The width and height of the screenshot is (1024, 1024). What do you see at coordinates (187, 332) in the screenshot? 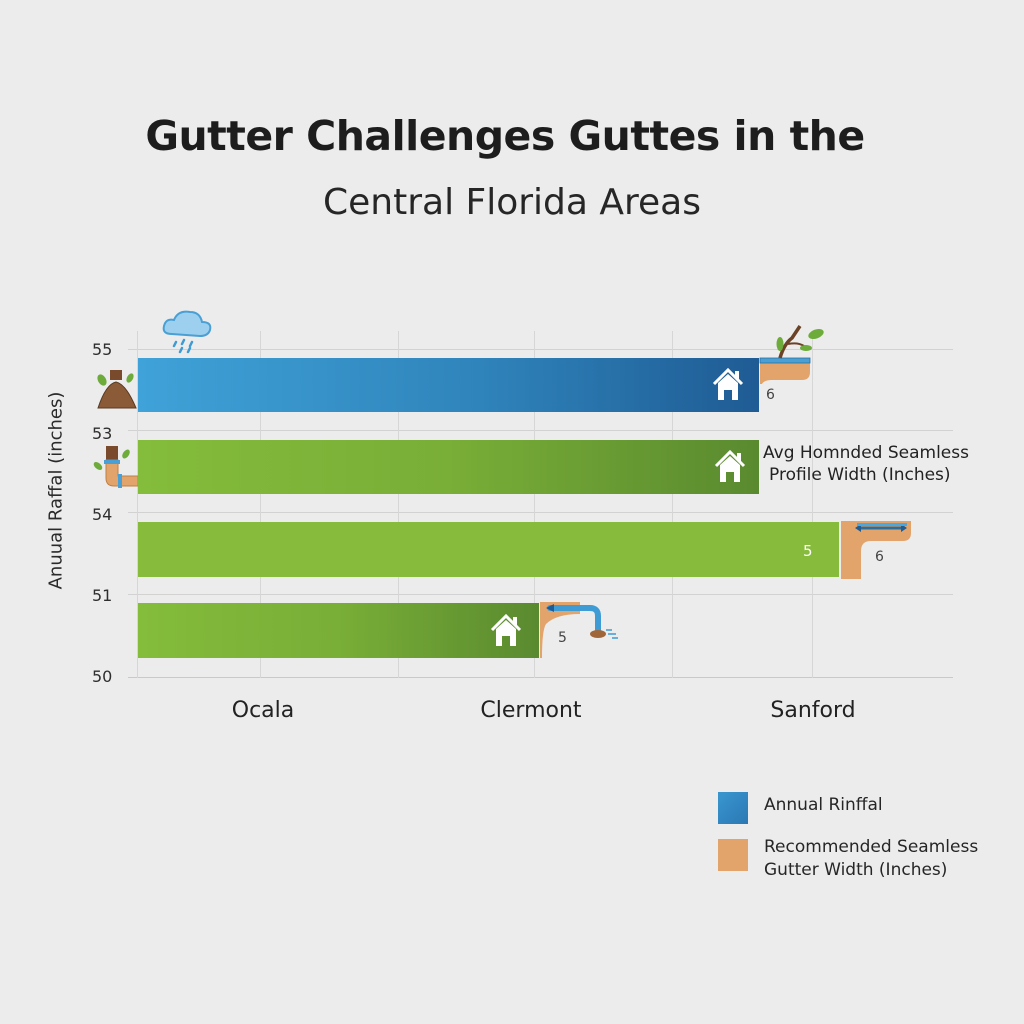
I see `rain-cloud-icon` at bounding box center [187, 332].